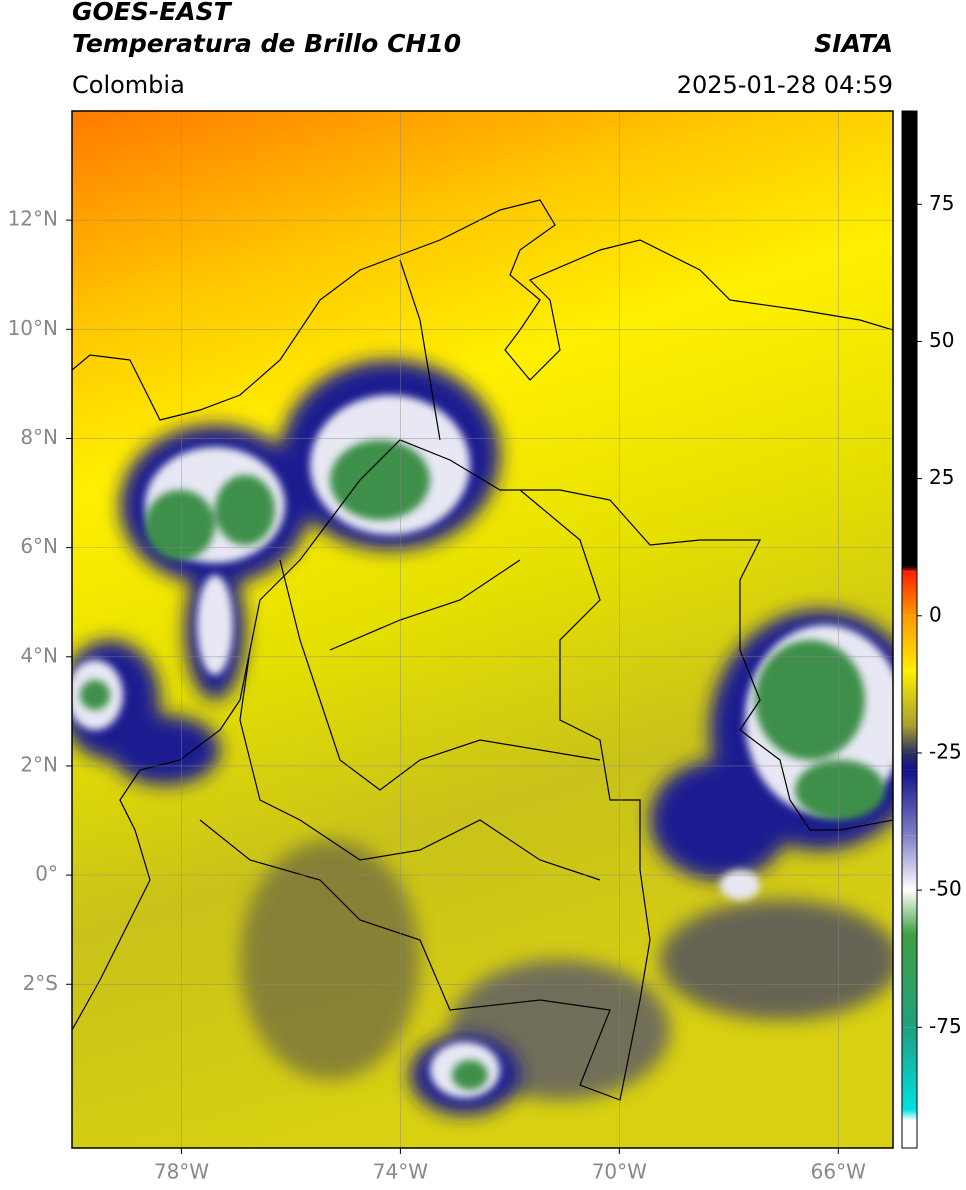  What do you see at coordinates (941, 203) in the screenshot?
I see `colorbar-tick-label: 75` at bounding box center [941, 203].